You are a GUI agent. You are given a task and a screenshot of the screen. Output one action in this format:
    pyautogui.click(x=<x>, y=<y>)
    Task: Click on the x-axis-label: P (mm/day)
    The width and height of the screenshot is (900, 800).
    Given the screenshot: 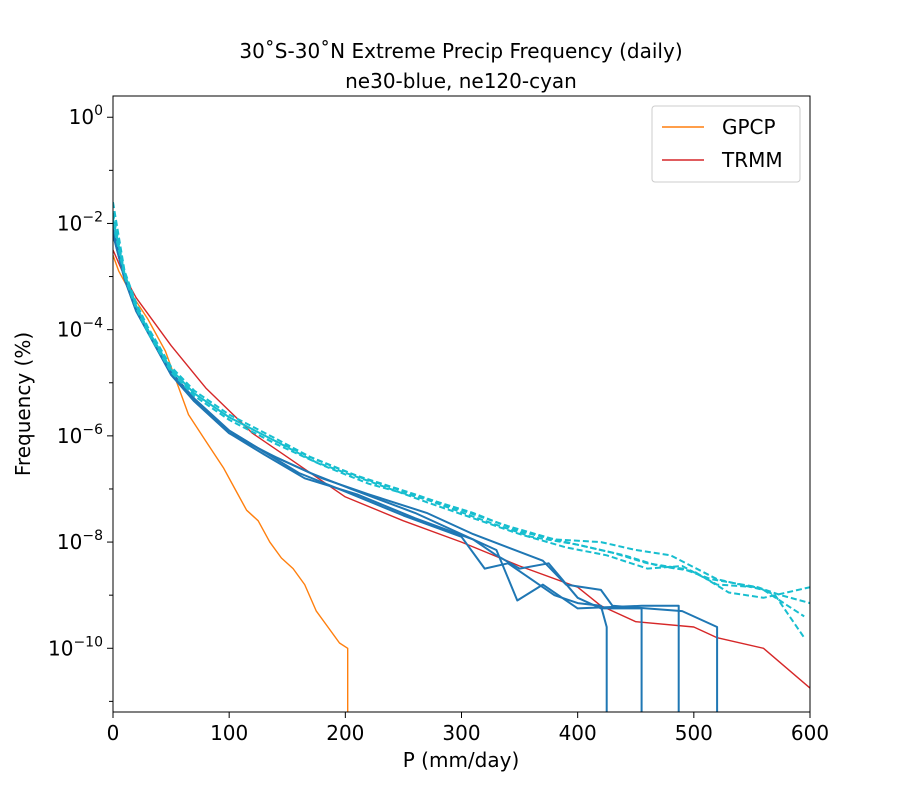 What is the action you would take?
    pyautogui.click(x=461, y=760)
    